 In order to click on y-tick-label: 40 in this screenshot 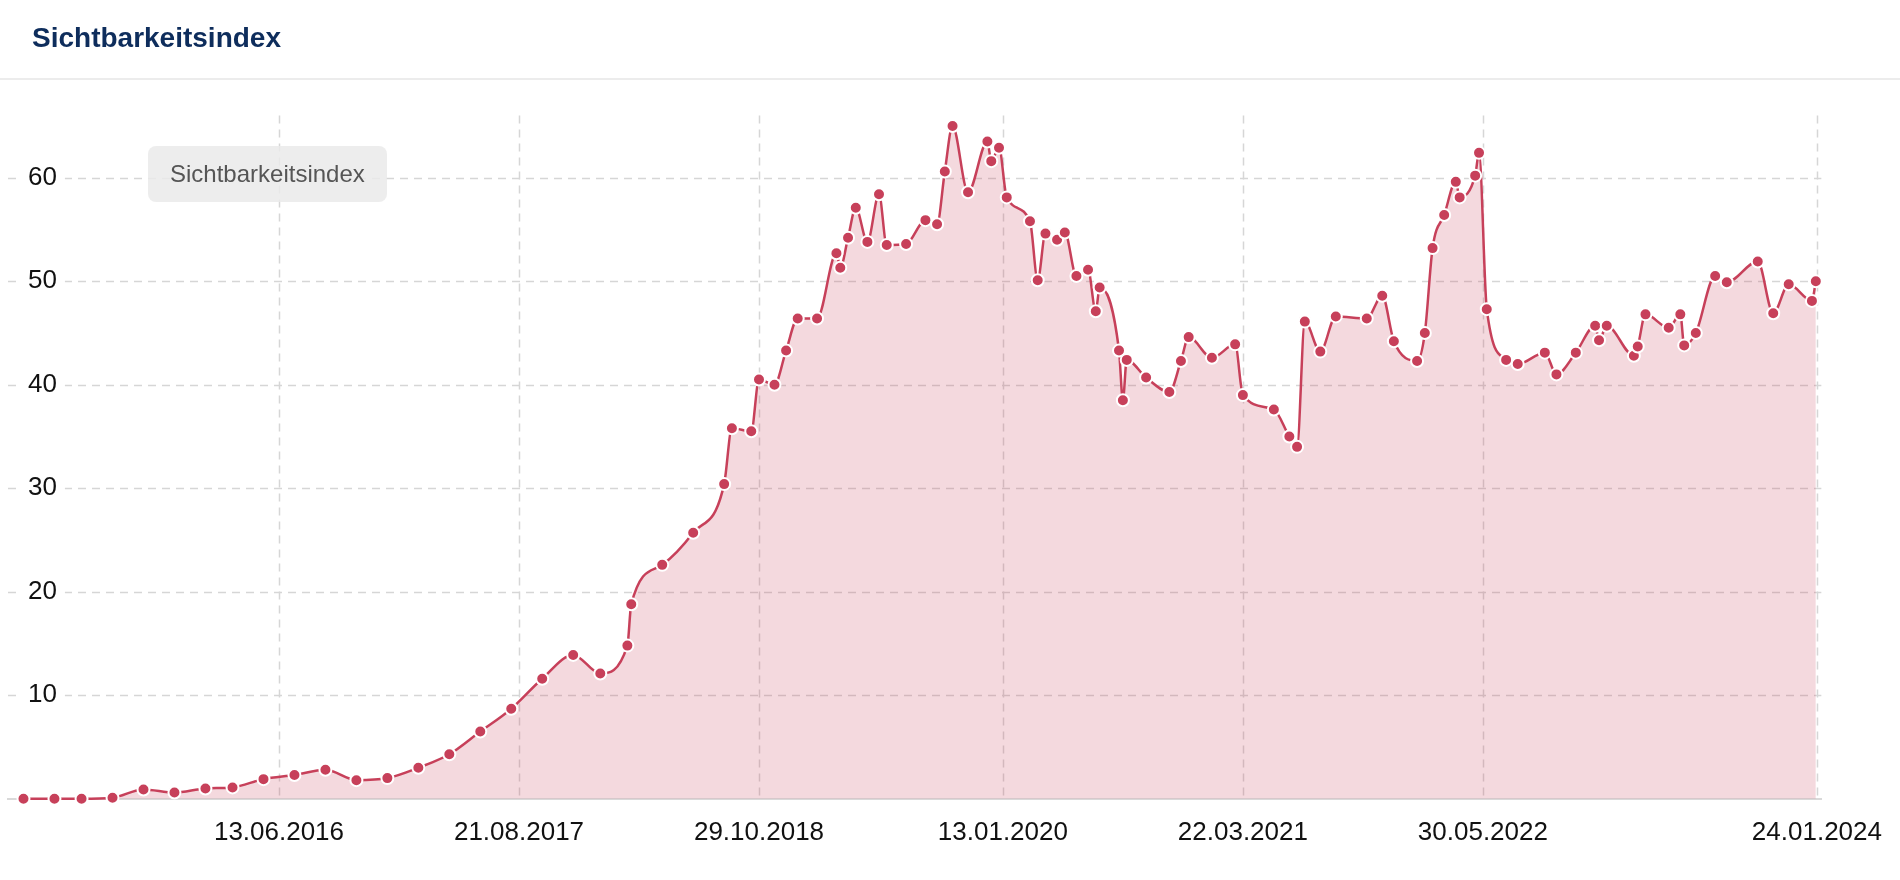, I will do `click(42, 382)`.